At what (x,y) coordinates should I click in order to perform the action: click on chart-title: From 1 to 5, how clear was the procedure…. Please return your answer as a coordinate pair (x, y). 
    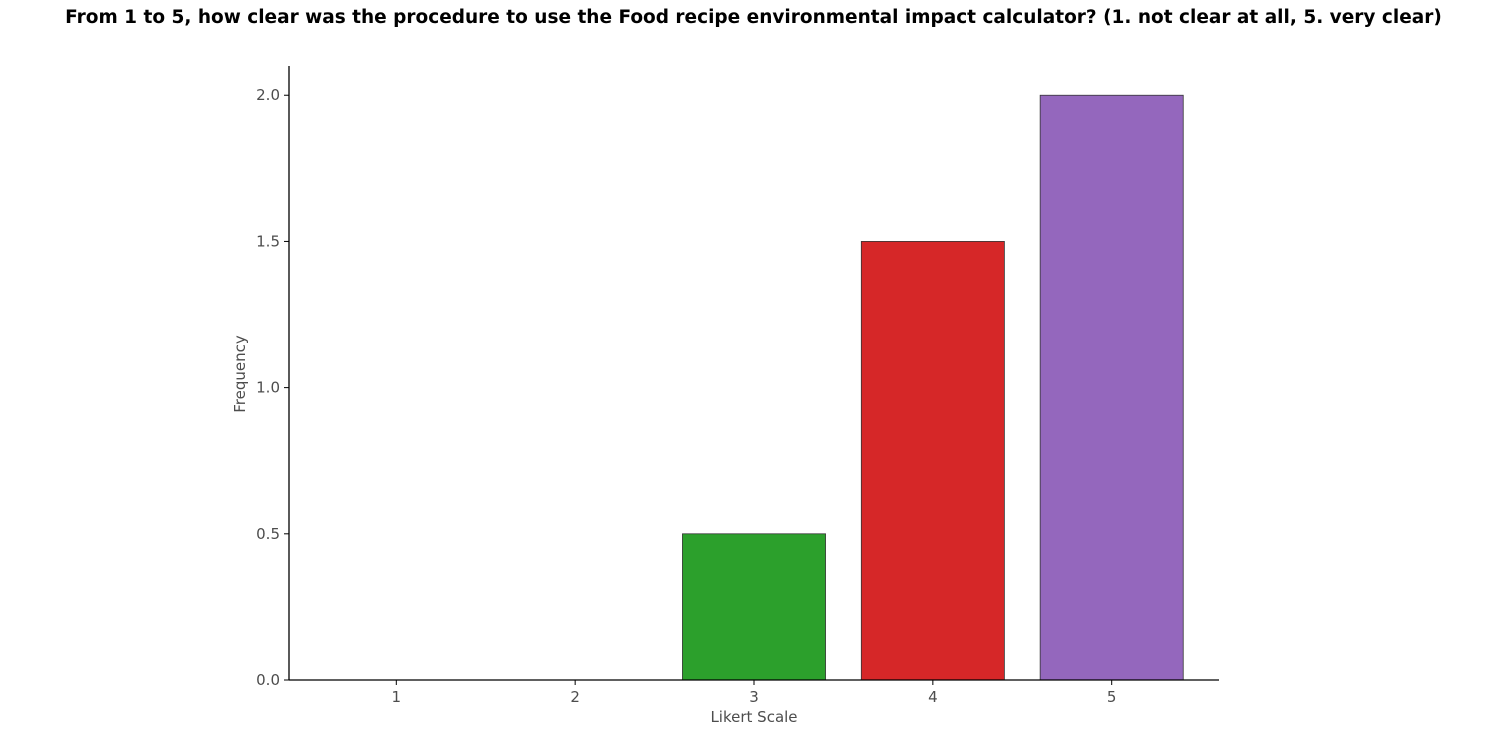
    Looking at the image, I should click on (753, 17).